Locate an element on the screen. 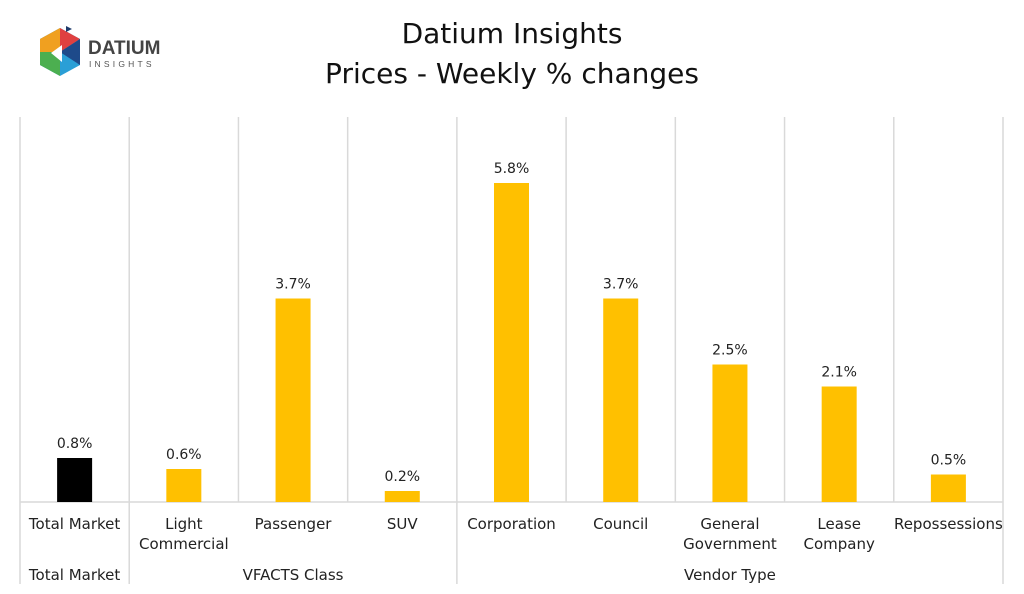  data-label: 0.8% is located at coordinates (75, 444).